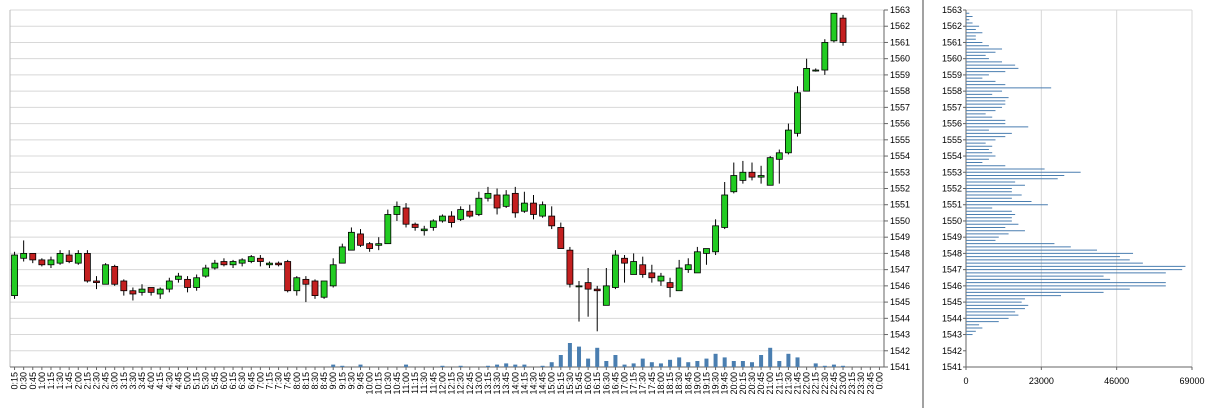  Describe the element at coordinates (15, 381) in the screenshot. I see `x-tick-label: 0:15` at that location.